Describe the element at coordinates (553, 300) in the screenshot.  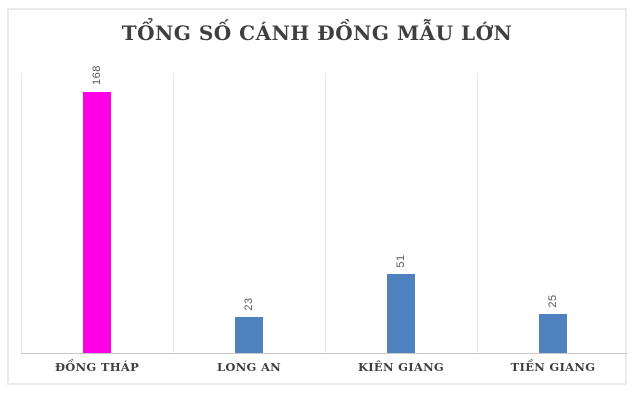
I see `bar-value-label: 25` at that location.